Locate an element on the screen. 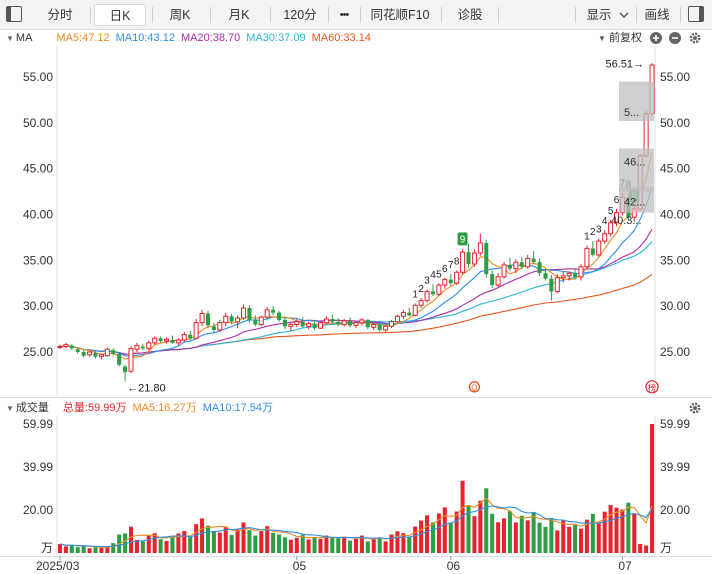 This screenshot has height=574, width=712. y-tick-label-right: 45.00 is located at coordinates (675, 169).